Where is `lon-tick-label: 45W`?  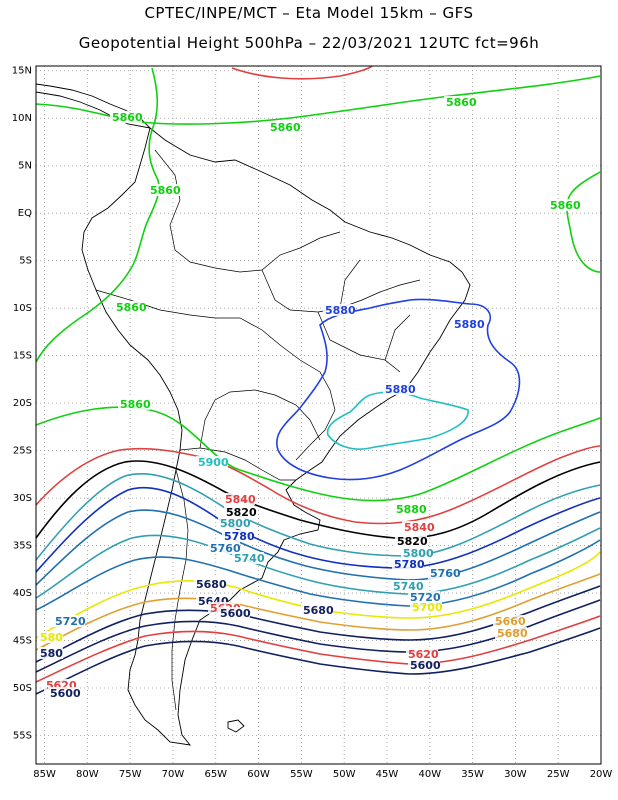 lon-tick-label: 45W is located at coordinates (387, 774).